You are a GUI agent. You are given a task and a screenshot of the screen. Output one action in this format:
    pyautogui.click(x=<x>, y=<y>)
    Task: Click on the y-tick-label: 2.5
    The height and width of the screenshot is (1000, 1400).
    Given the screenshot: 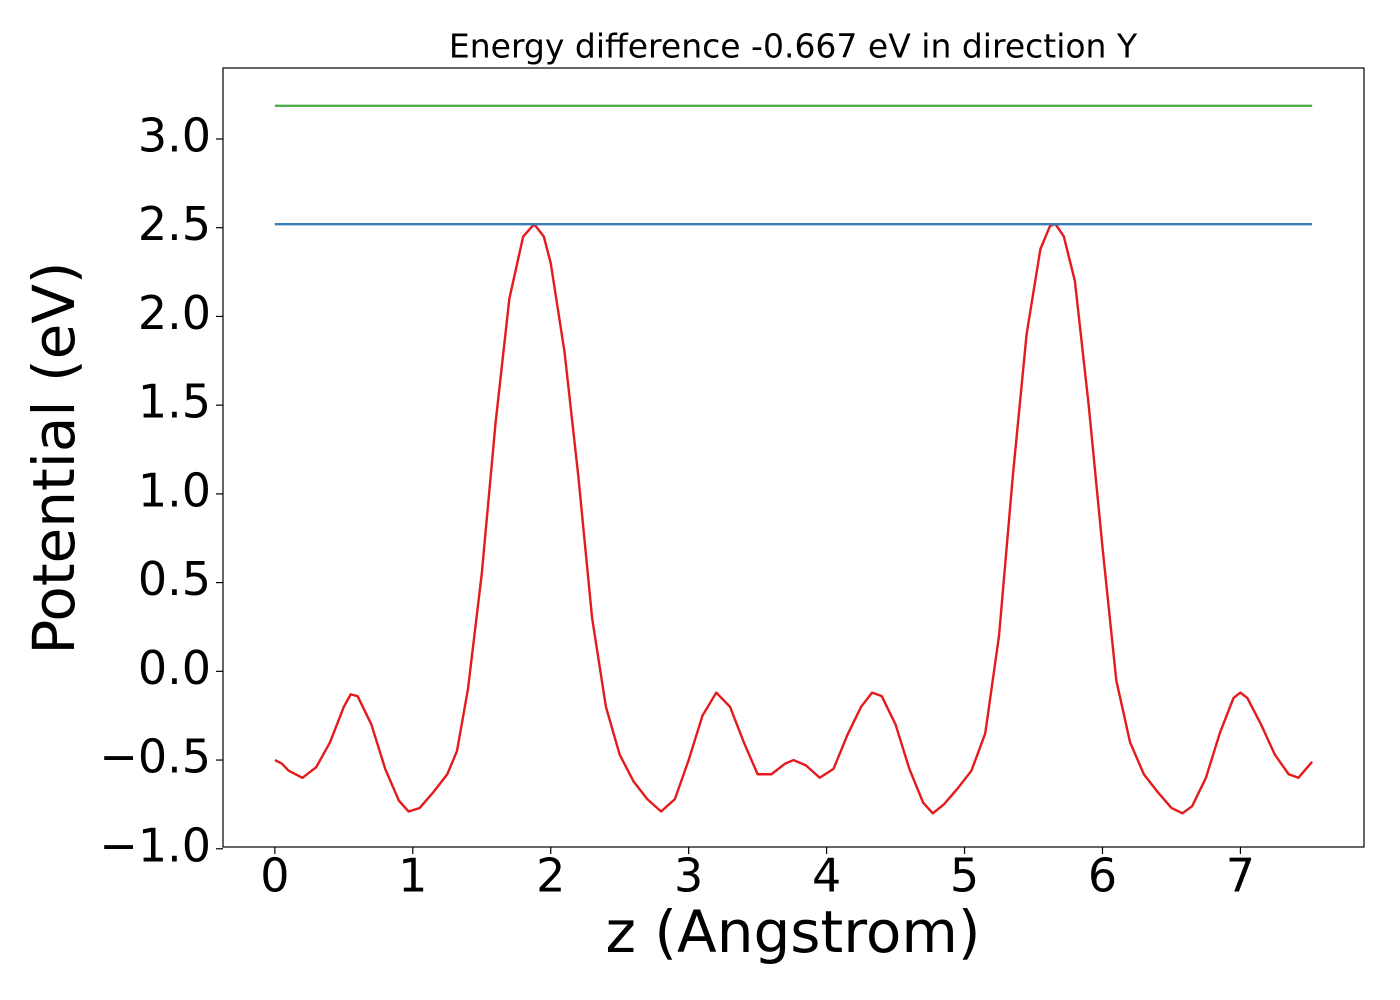 What is the action you would take?
    pyautogui.click(x=174, y=224)
    